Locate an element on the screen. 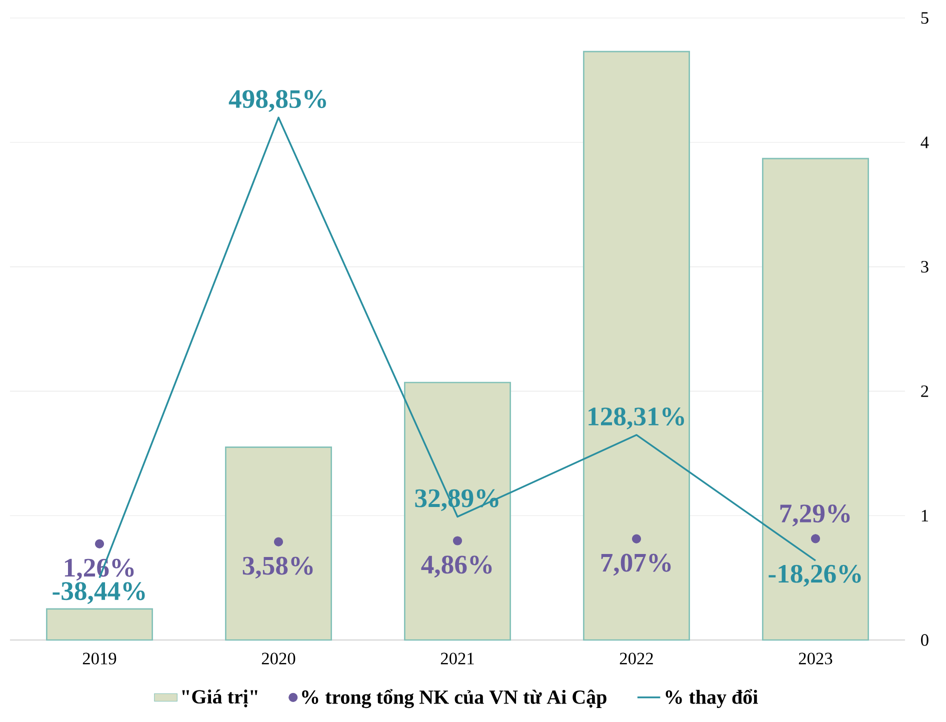  y-tick-label: 3 is located at coordinates (924, 266).